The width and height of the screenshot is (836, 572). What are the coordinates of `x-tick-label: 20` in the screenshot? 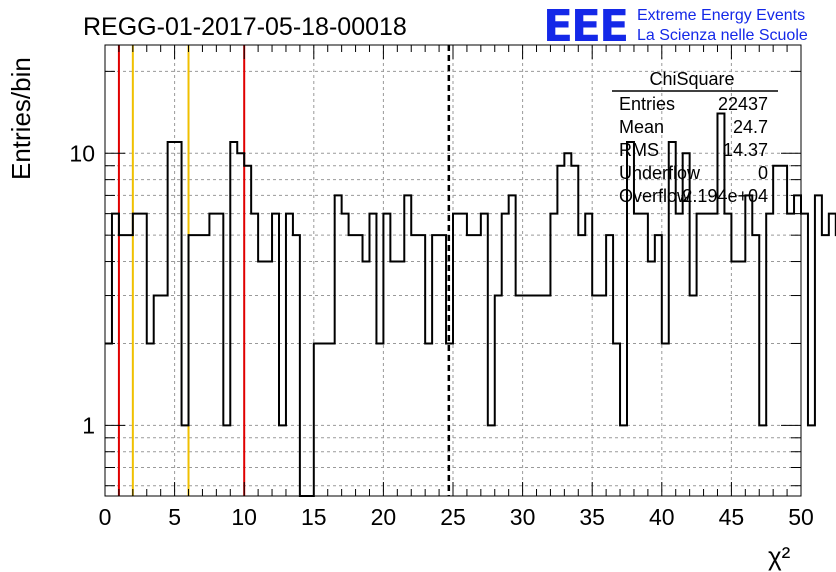 It's located at (384, 517).